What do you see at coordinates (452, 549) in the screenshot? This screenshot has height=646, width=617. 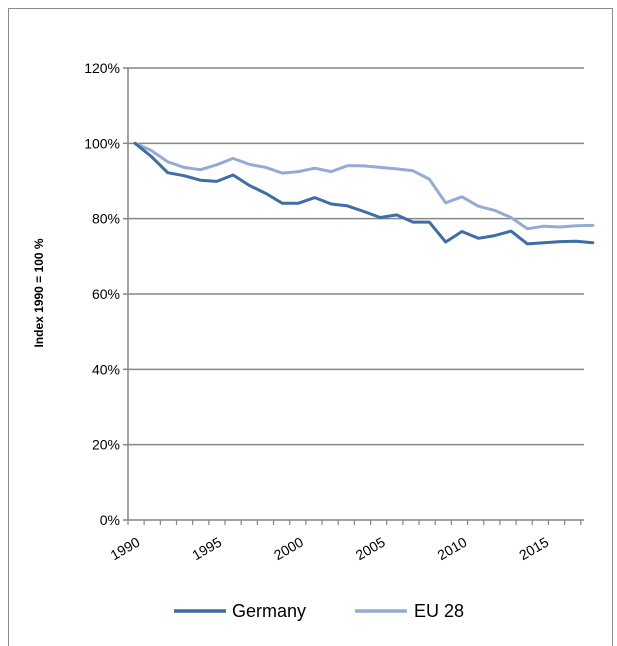 I see `x-tick-label: 2010` at bounding box center [452, 549].